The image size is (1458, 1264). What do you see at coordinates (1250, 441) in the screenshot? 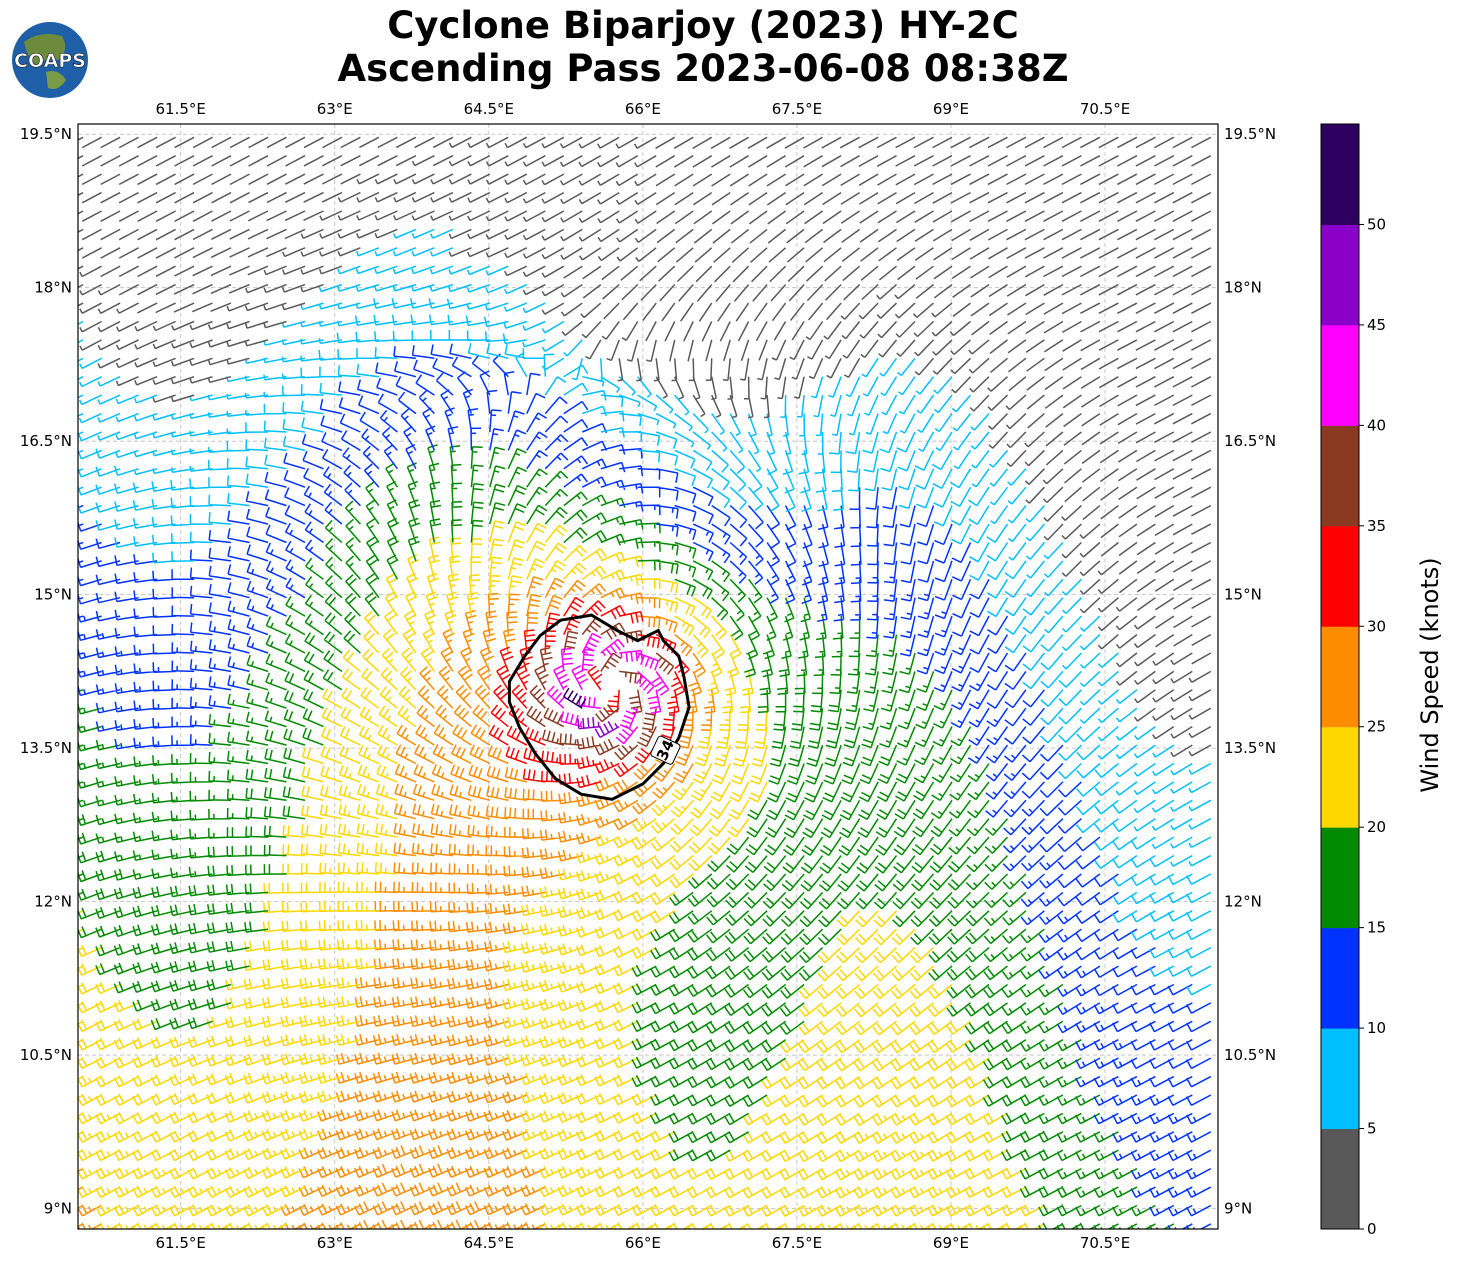
I see `lat-tick-label-right: 16.5°N` at bounding box center [1250, 441].